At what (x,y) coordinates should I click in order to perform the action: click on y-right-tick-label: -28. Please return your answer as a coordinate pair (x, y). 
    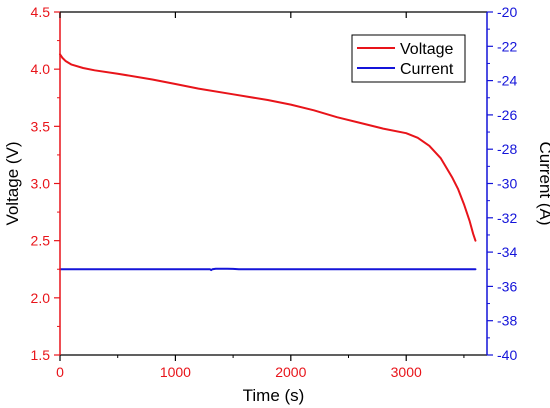
    Looking at the image, I should click on (507, 149).